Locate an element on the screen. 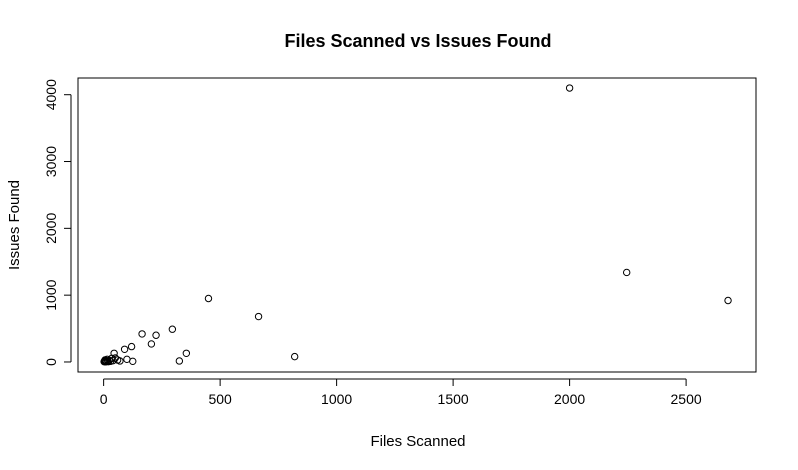 The image size is (798, 470). y-tick-label: 3000 is located at coordinates (51, 161).